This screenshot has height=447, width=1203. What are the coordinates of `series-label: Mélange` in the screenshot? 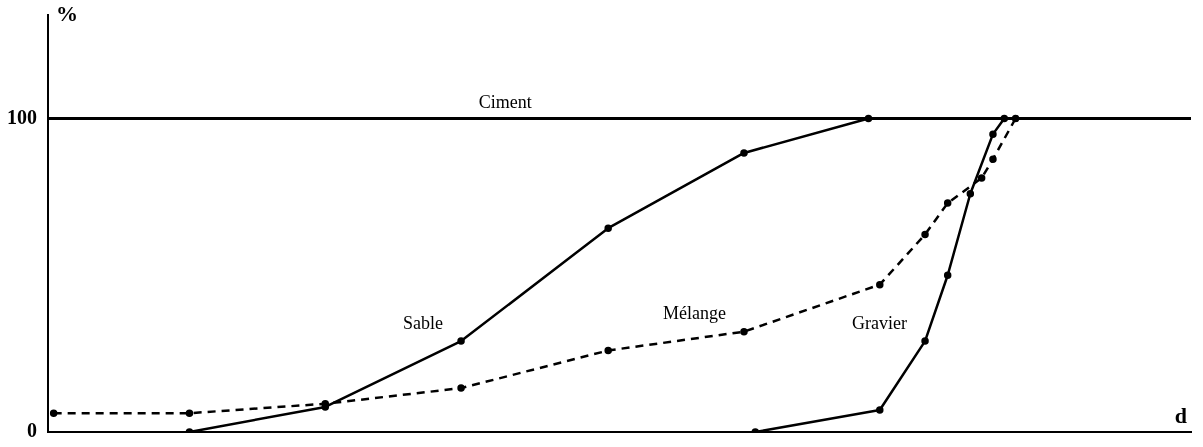 It's located at (694, 313).